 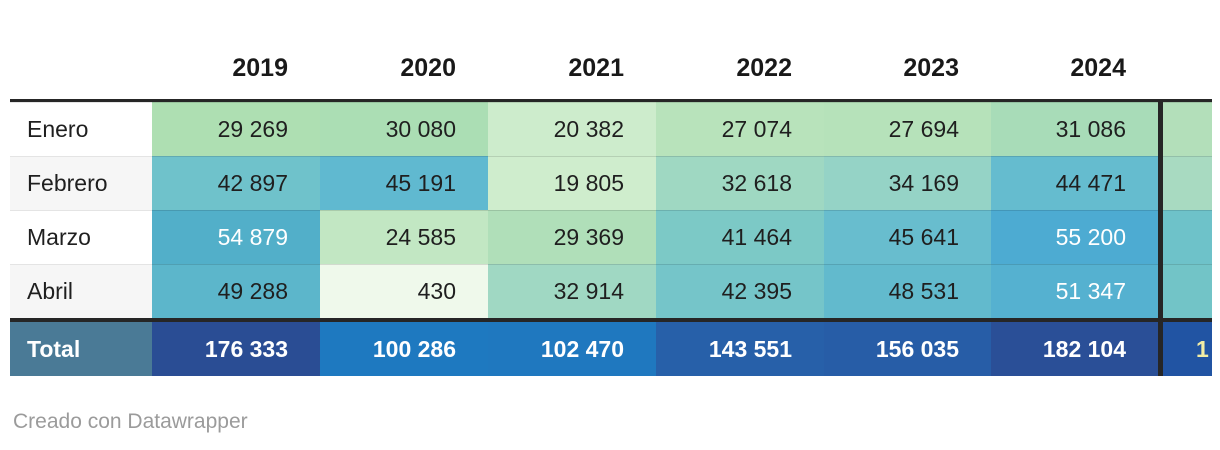 What do you see at coordinates (404, 237) in the screenshot?
I see `table-cell: 24 585` at bounding box center [404, 237].